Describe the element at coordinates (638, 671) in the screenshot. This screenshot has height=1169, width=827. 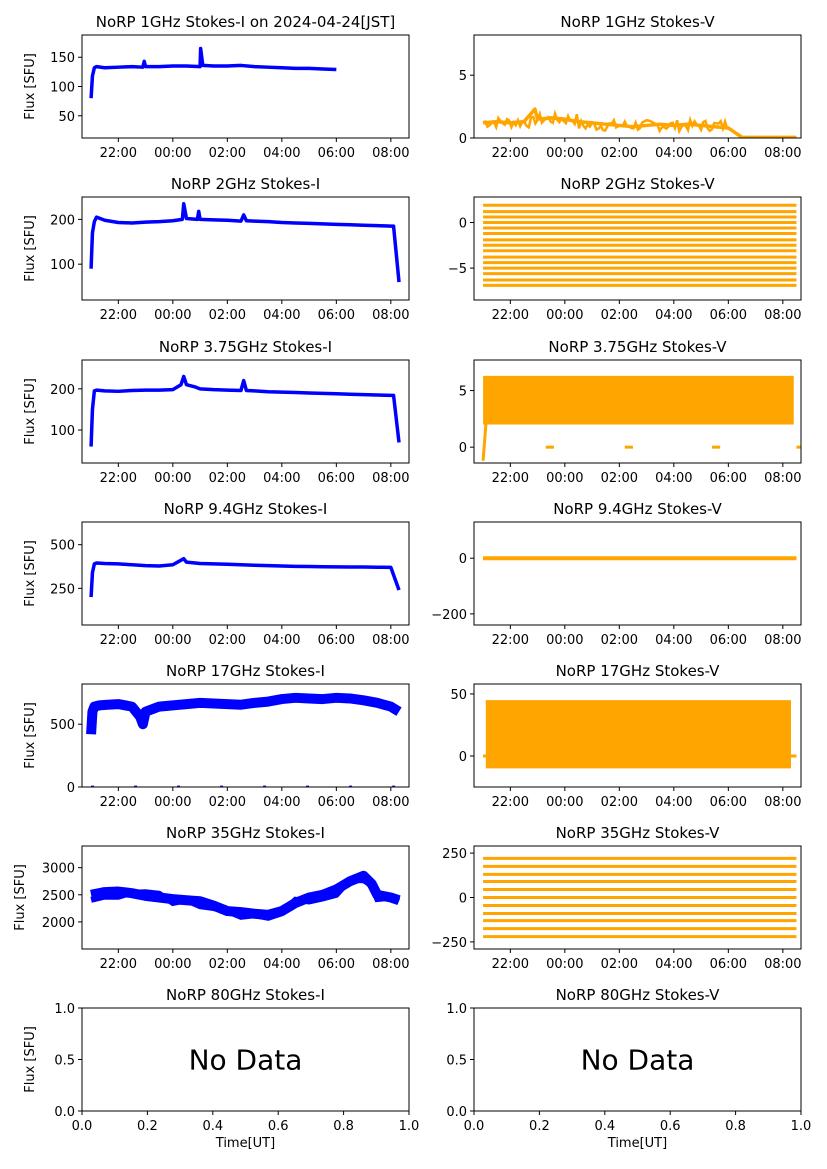
I see `panel-title: NoRP 17GHz Stokes-V` at that location.